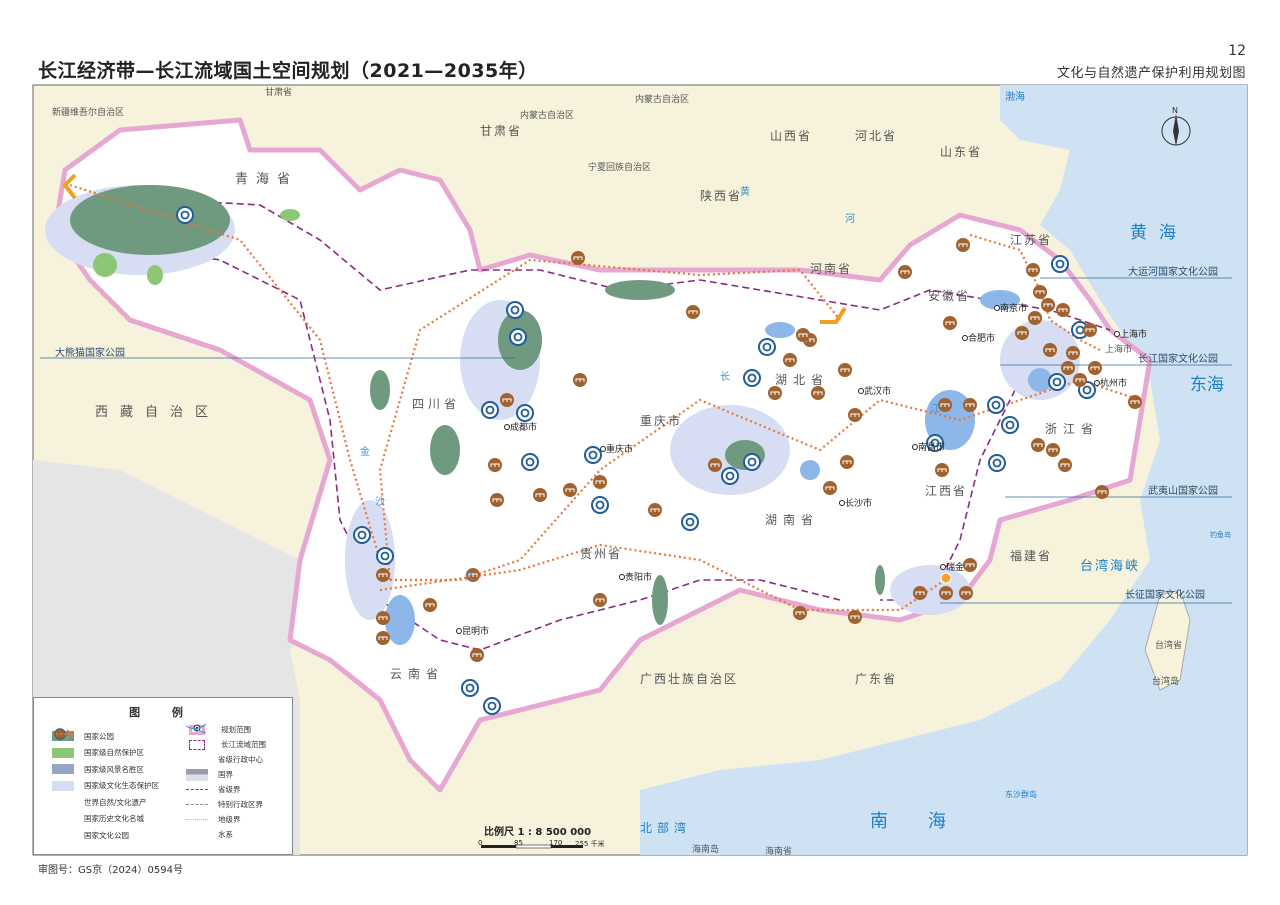 The height and width of the screenshot is (905, 1280). What do you see at coordinates (792, 519) in the screenshot?
I see `province-label: 湖南省` at bounding box center [792, 519].